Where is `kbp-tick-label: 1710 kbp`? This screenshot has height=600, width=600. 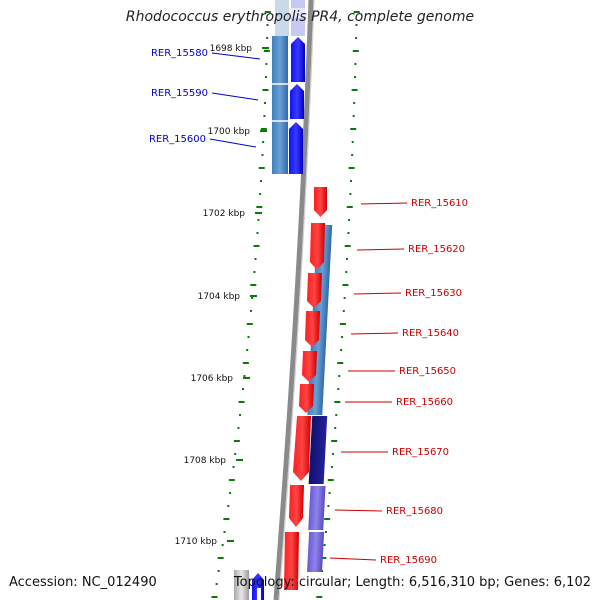
kbp-tick-label: 1710 kbp is located at coordinates (196, 542).